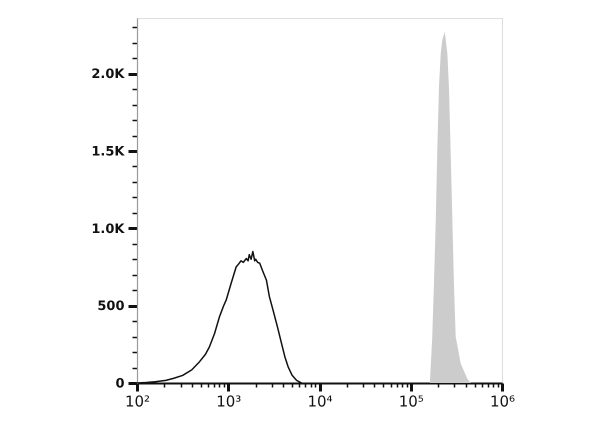  I want to click on y-tick-label: 0, so click(119, 384).